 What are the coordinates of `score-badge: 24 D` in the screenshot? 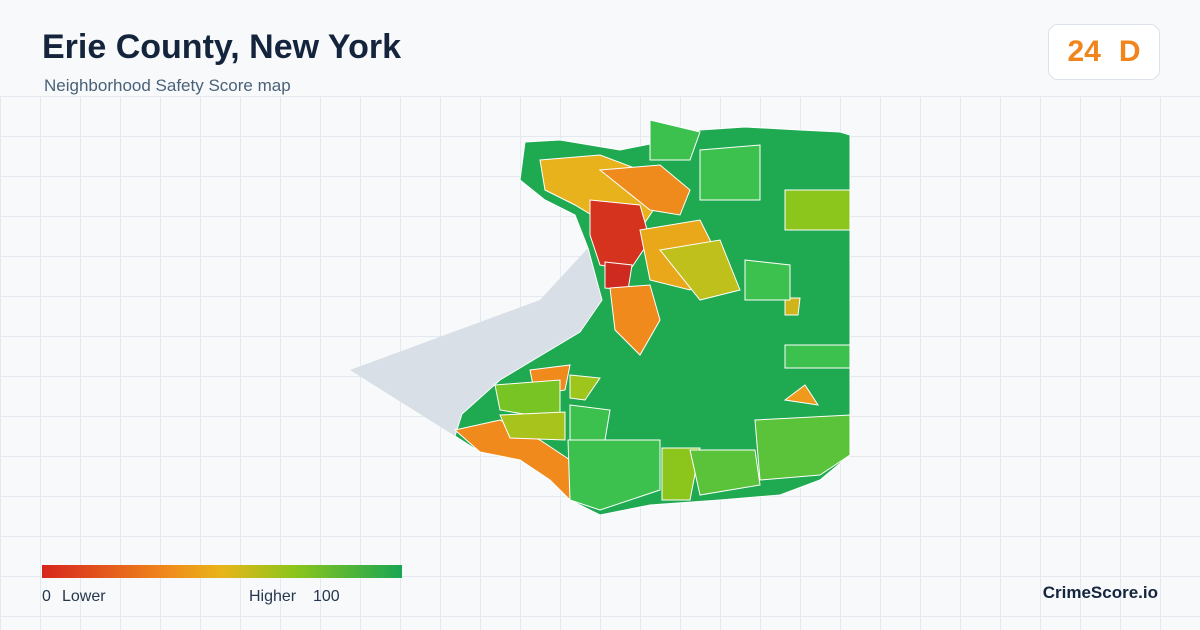 It's located at (1104, 52).